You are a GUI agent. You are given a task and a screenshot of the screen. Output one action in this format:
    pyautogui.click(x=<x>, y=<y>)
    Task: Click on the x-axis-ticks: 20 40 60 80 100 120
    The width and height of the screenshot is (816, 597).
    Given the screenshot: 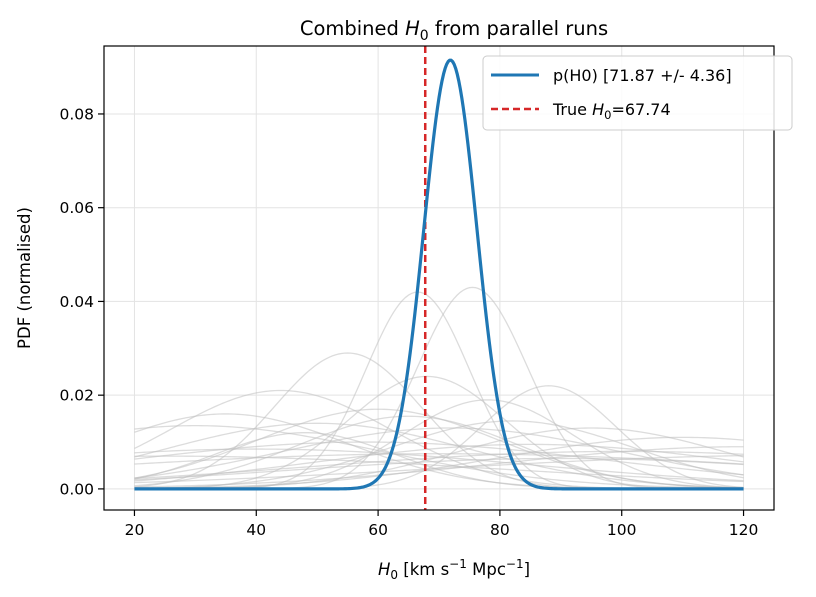 What is the action you would take?
    pyautogui.click(x=442, y=524)
    